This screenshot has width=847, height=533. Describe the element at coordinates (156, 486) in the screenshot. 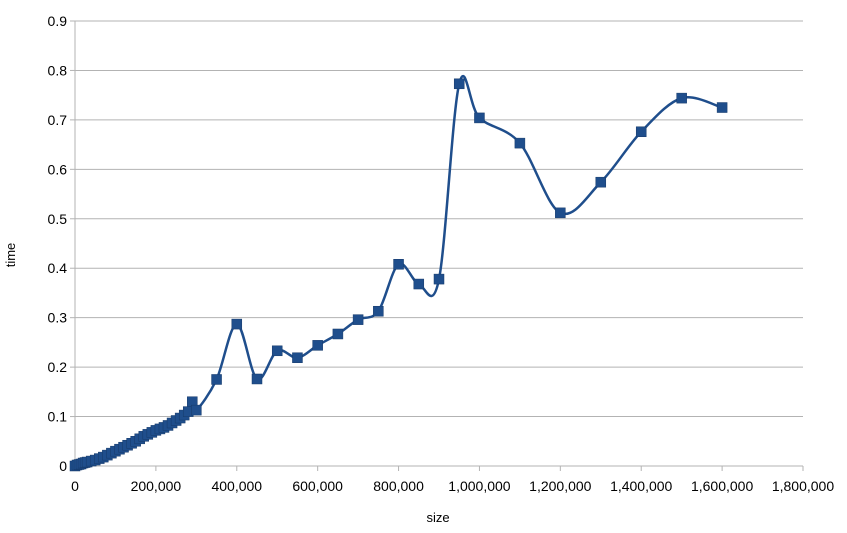

I see `x-tick-label: 200,000` at that location.